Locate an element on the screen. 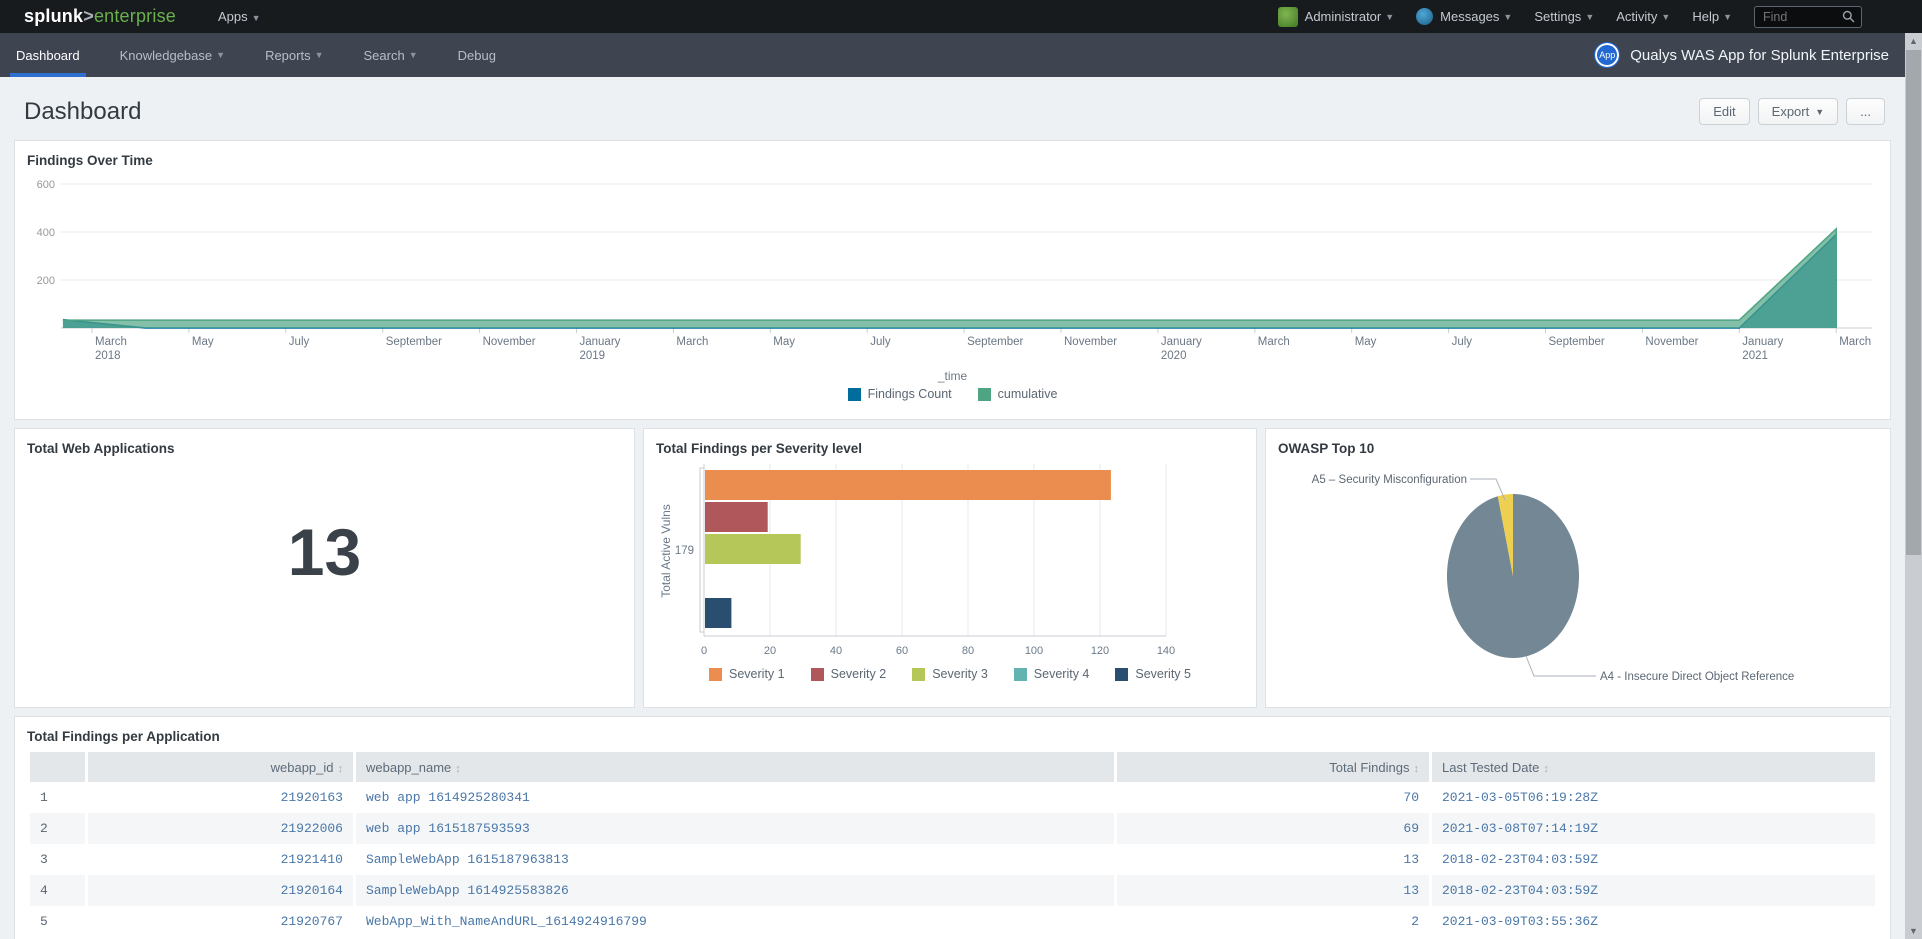 This screenshot has height=939, width=1922. cell-webapp-name: web app 1615187593593 is located at coordinates (735, 828).